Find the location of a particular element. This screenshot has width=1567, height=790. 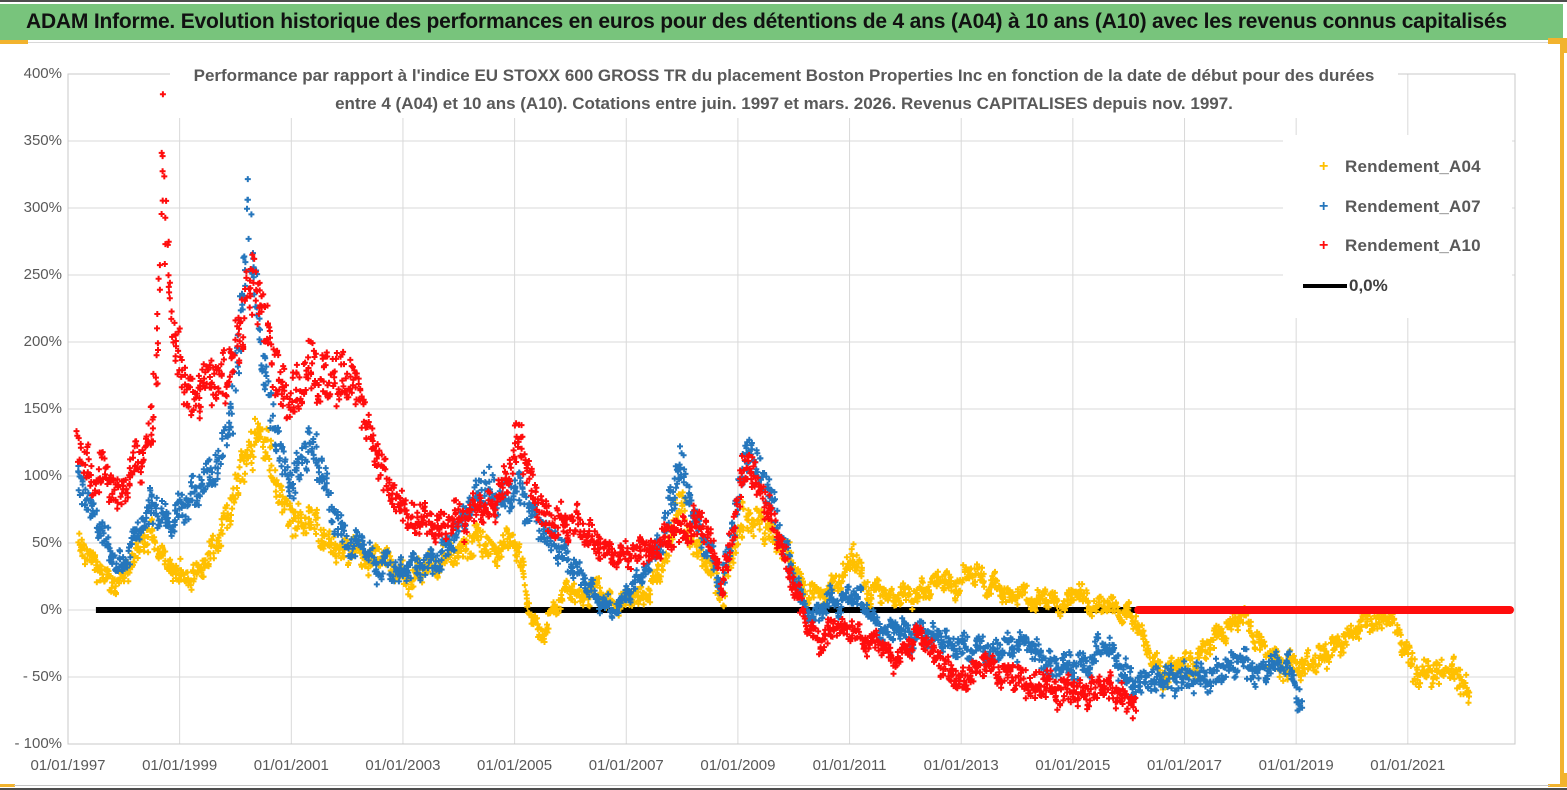

y-axis-label: 400% is located at coordinates (42, 73).